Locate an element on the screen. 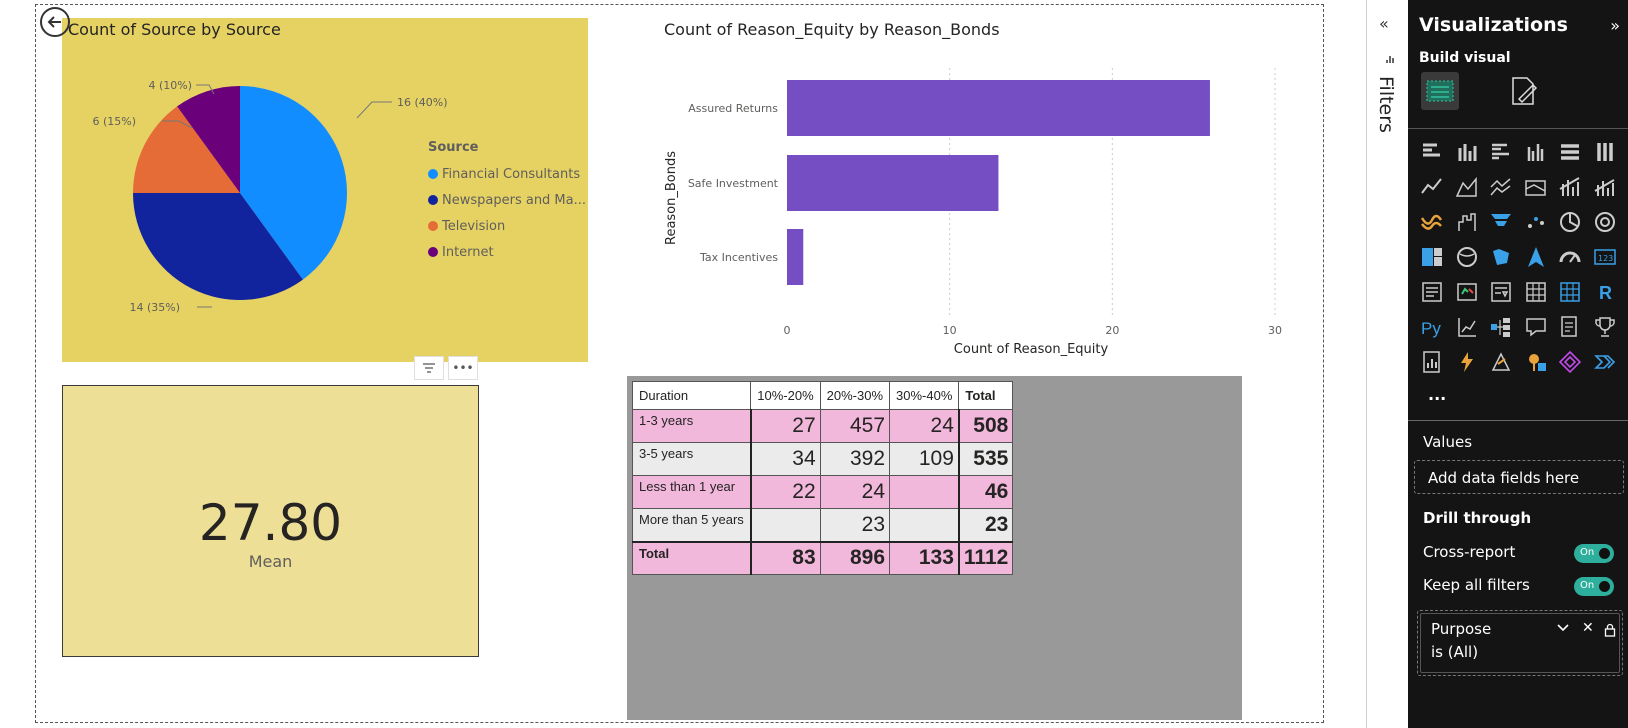 This screenshot has width=1628, height=728. waterfall-icon is located at coordinates (1467, 222).